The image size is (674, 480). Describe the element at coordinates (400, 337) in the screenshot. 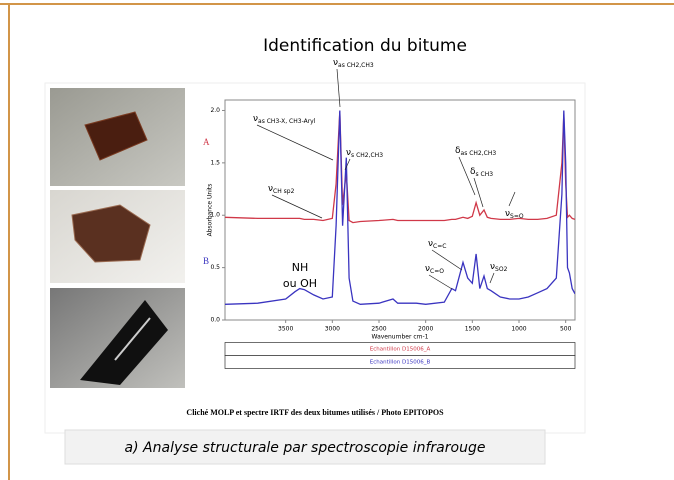

I see `x-axis-label: Wavenumber cm-1` at that location.